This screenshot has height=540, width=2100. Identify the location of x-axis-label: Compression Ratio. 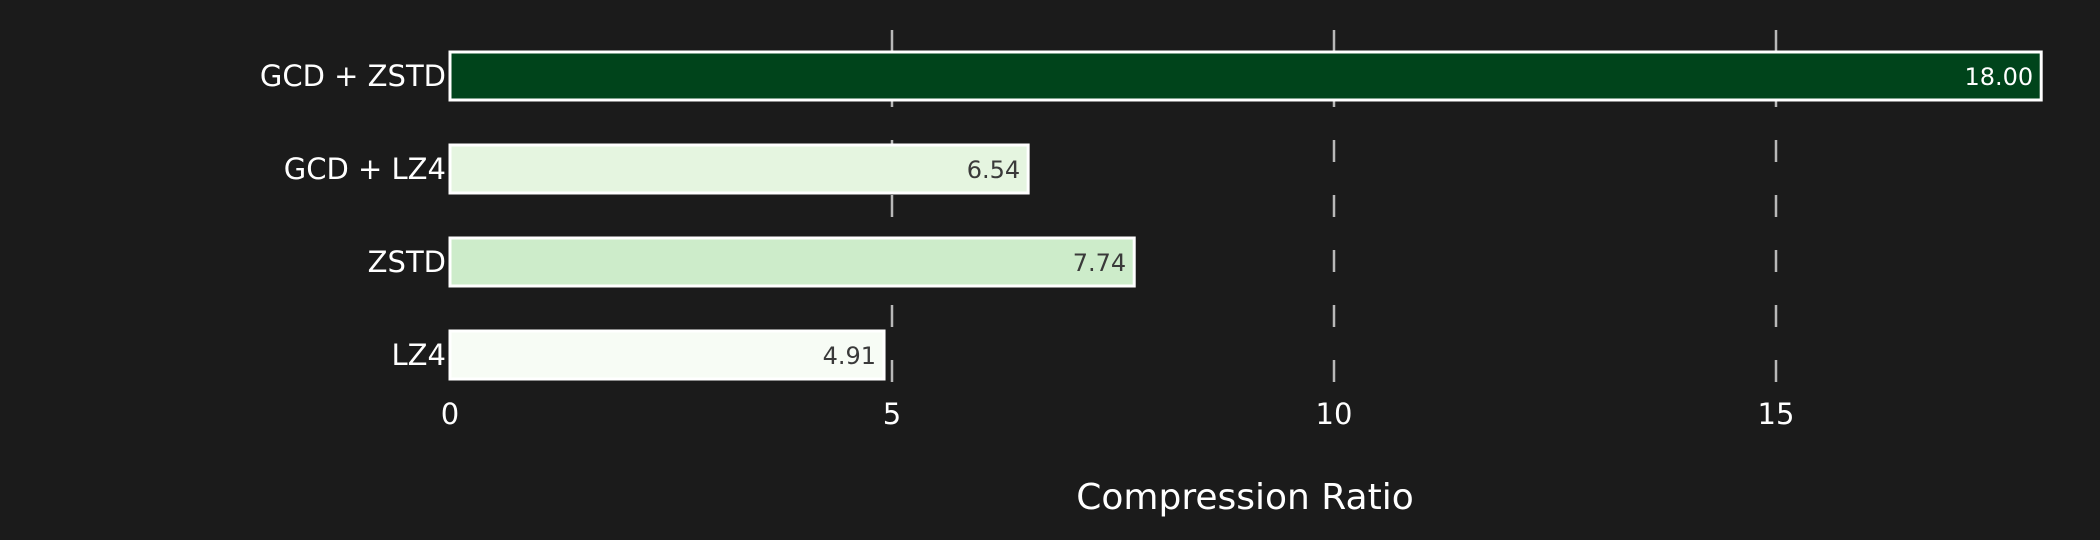
(1244, 497).